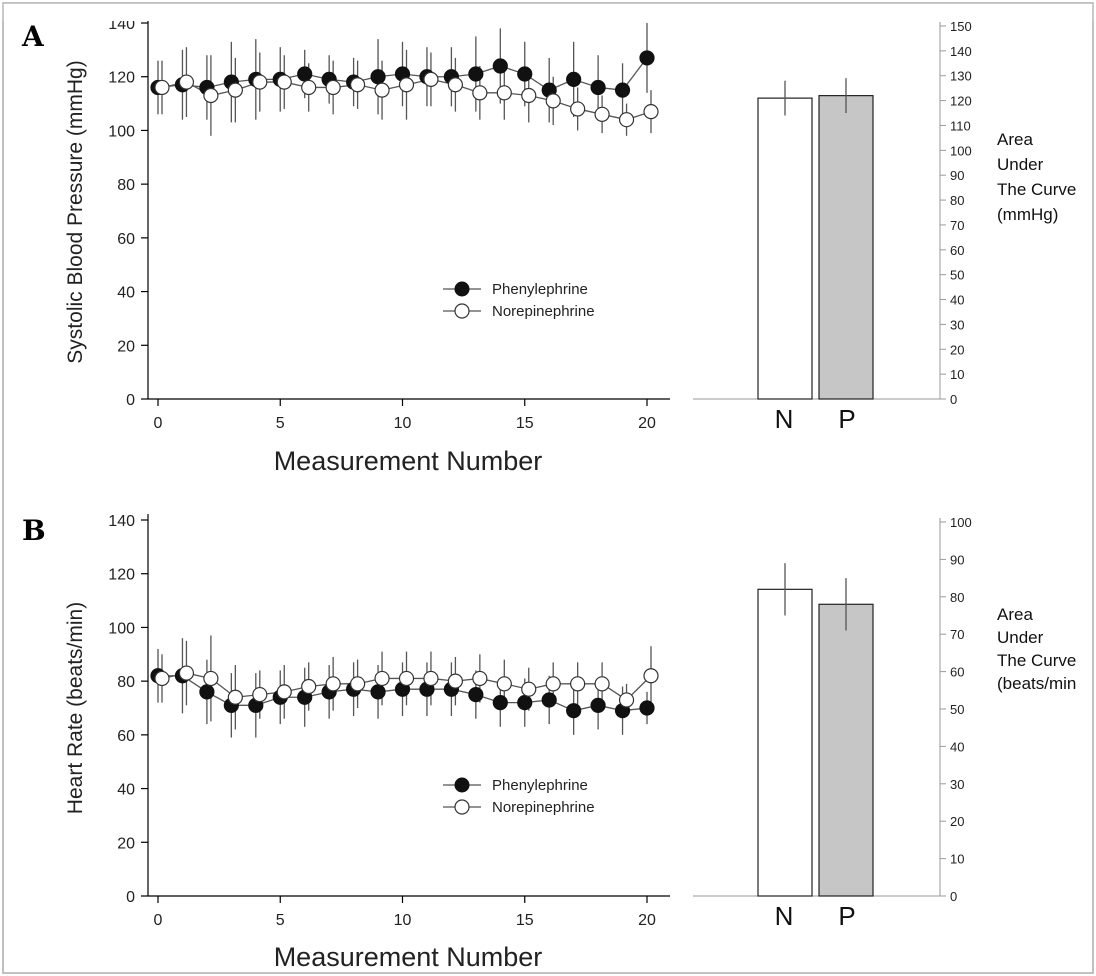  Describe the element at coordinates (957, 275) in the screenshot. I see `right-y-tick-label: 50` at that location.